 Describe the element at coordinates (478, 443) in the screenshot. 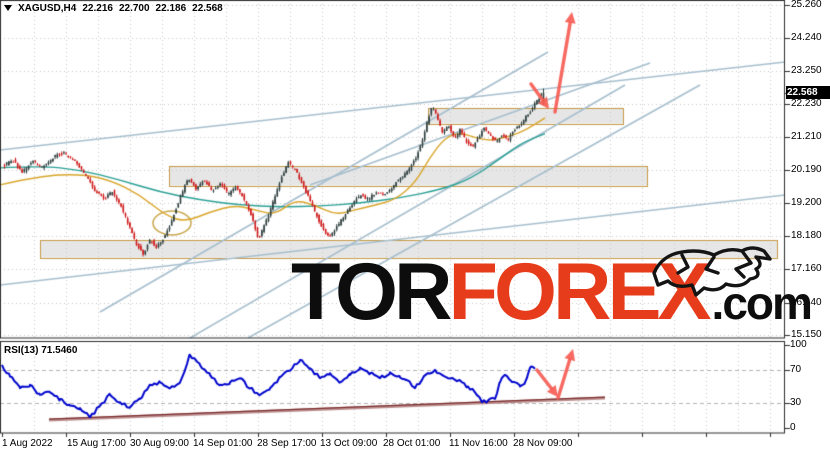

I see `date-axis-label: 11 Nov 16:00` at that location.